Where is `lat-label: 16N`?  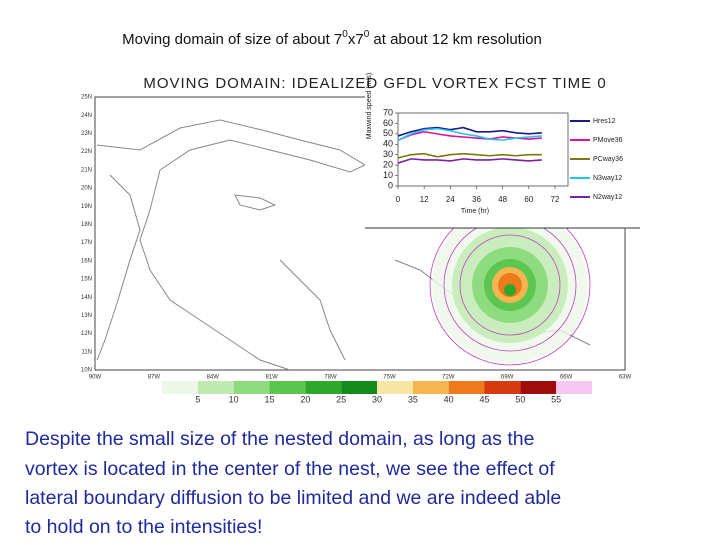
lat-label: 16N is located at coordinates (86, 261).